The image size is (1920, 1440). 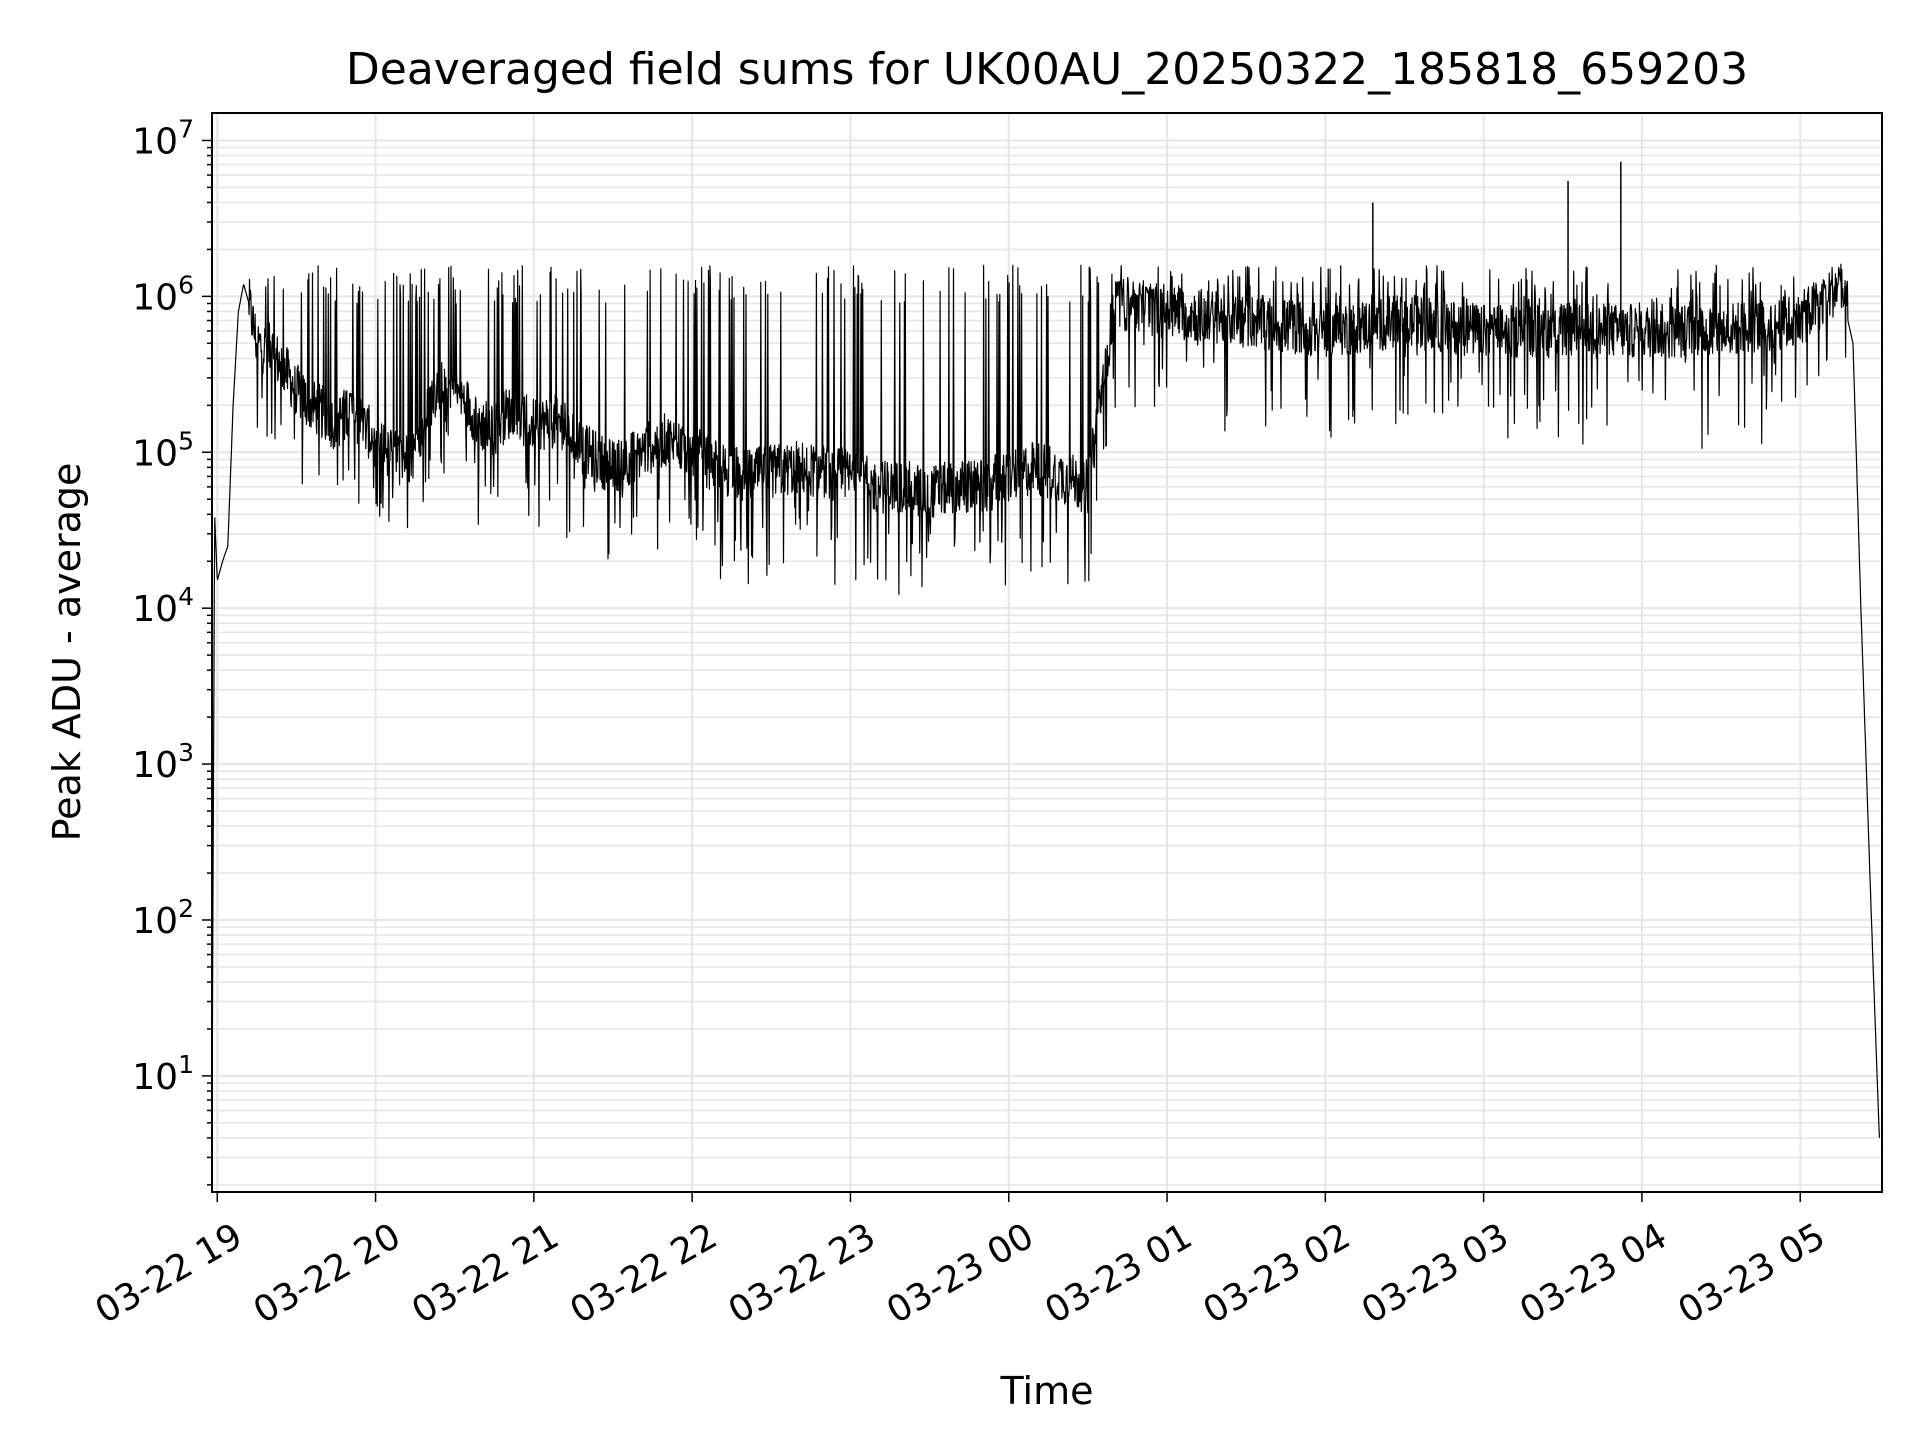 What do you see at coordinates (1593, 1274) in the screenshot?
I see `x-tick-label: 03-23 04` at bounding box center [1593, 1274].